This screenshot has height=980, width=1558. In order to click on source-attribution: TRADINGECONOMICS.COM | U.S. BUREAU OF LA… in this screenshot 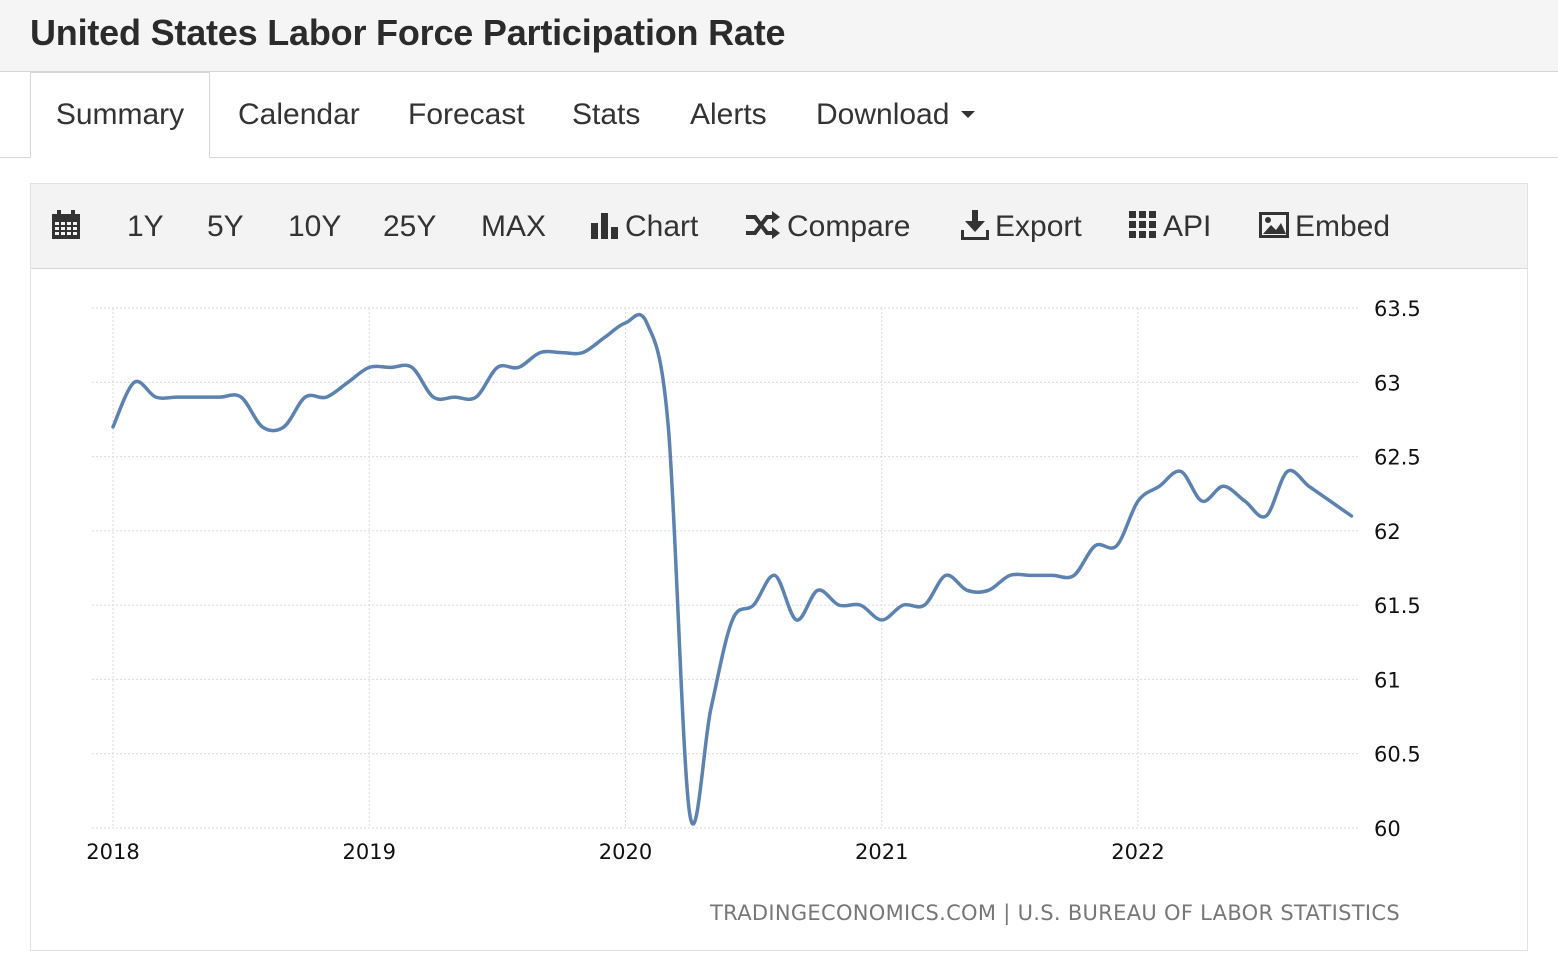, I will do `click(1054, 913)`.